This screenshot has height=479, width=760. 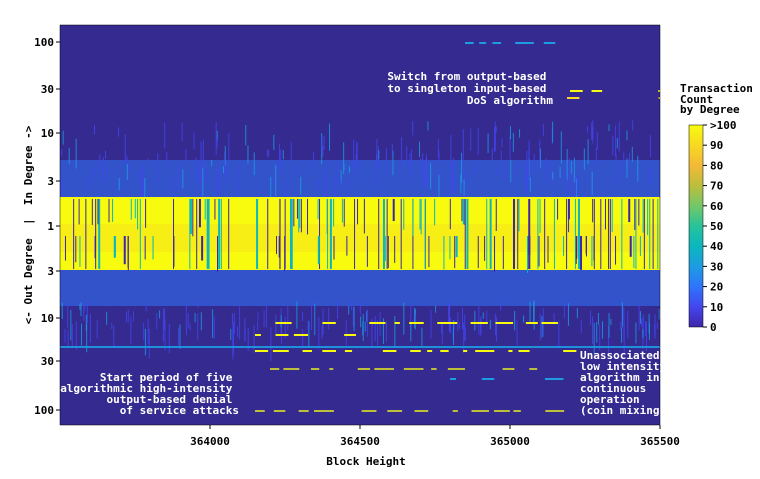 I want to click on y-tick-label-out: 30, so click(x=47, y=361).